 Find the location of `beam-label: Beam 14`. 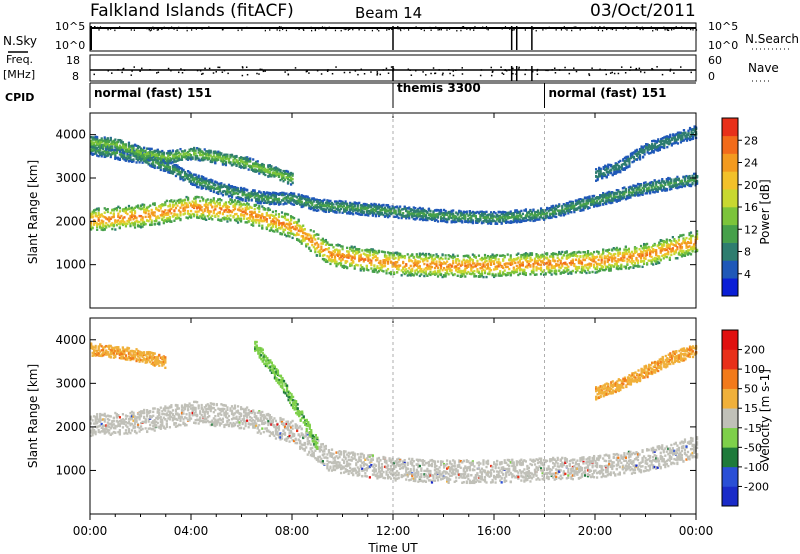

beam-label: Beam 14 is located at coordinates (388, 13).